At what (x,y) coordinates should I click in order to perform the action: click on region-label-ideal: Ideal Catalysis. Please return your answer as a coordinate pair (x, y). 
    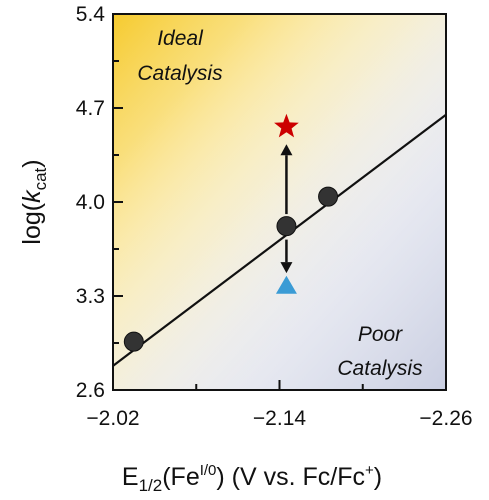
    Looking at the image, I should click on (180, 56).